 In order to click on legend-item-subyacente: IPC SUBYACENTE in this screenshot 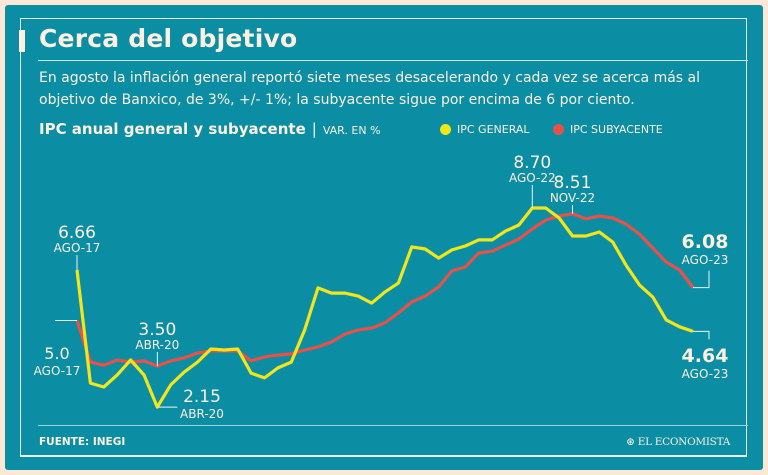, I will do `click(608, 129)`.